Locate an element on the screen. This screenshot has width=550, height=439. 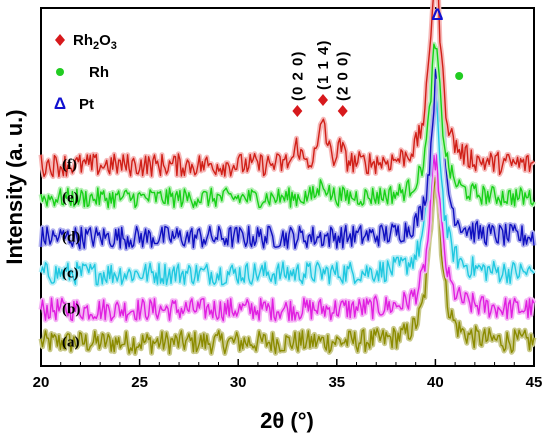
legend-label-rh: Rh is located at coordinates (99, 72).